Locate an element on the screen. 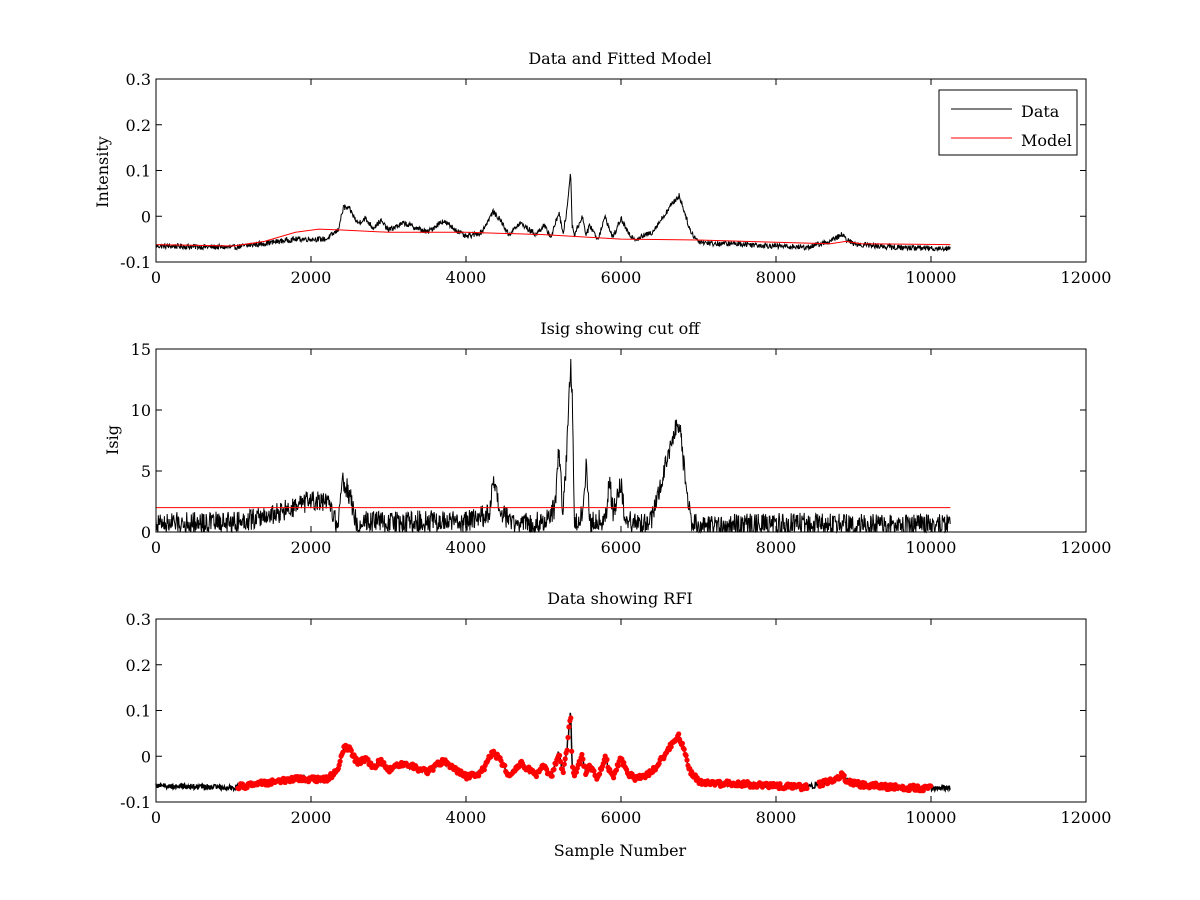 Image resolution: width=1200 pixels, height=900 pixels. series-line-isig is located at coordinates (553, 446).